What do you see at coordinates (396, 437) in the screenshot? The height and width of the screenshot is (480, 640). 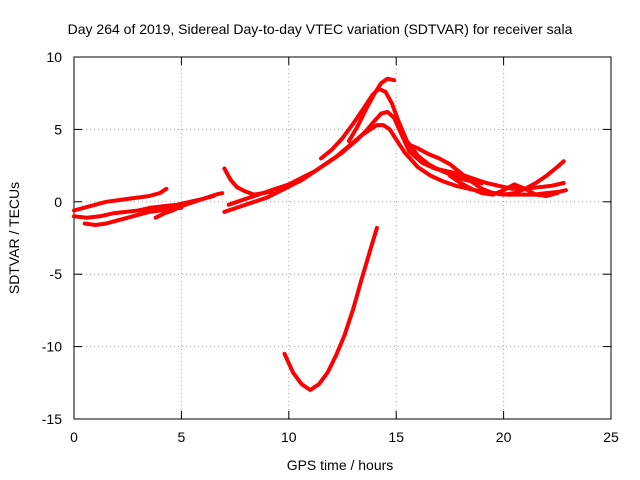 I see `x-tick-label: 15` at bounding box center [396, 437].